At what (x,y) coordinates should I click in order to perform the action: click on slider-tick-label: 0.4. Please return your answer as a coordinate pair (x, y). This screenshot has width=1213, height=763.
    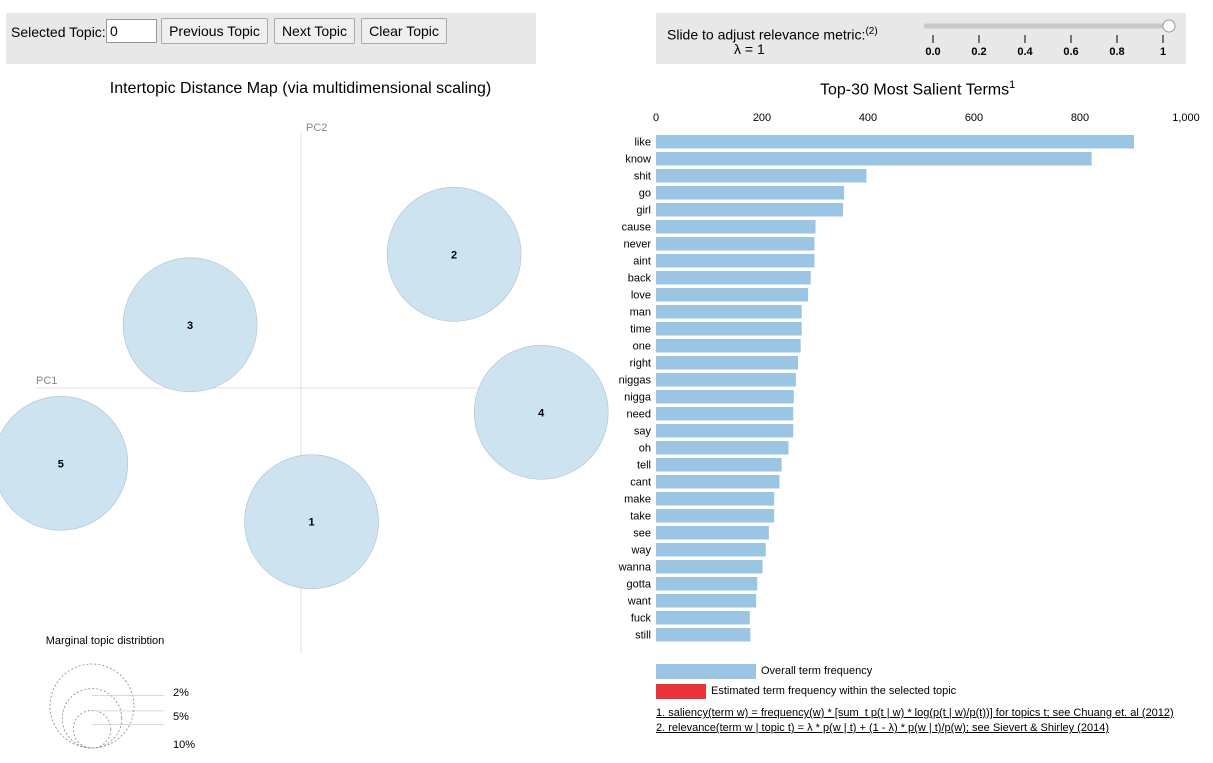
    Looking at the image, I should click on (1025, 52).